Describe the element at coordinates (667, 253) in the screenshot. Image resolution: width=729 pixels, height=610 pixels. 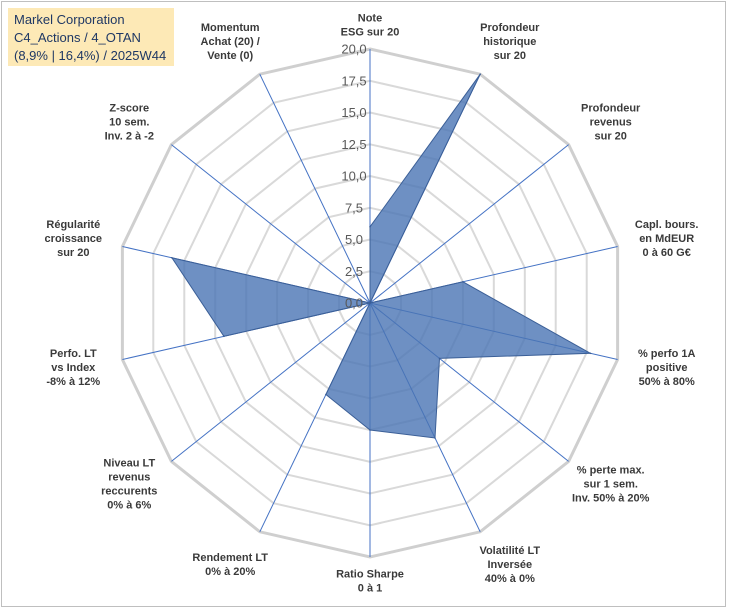
I see `axis-label: 0 à 60 G€` at that location.